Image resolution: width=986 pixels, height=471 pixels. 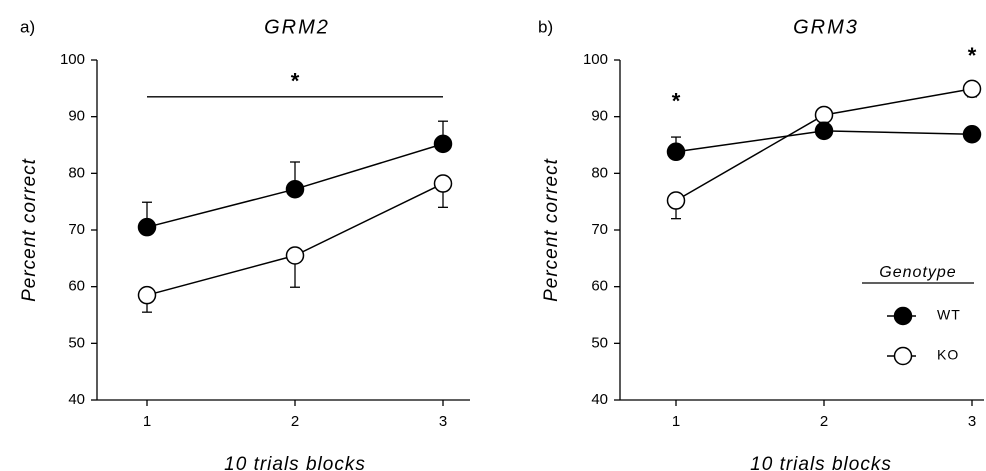 I want to click on legend: Genotype WT KO, so click(x=918, y=315).